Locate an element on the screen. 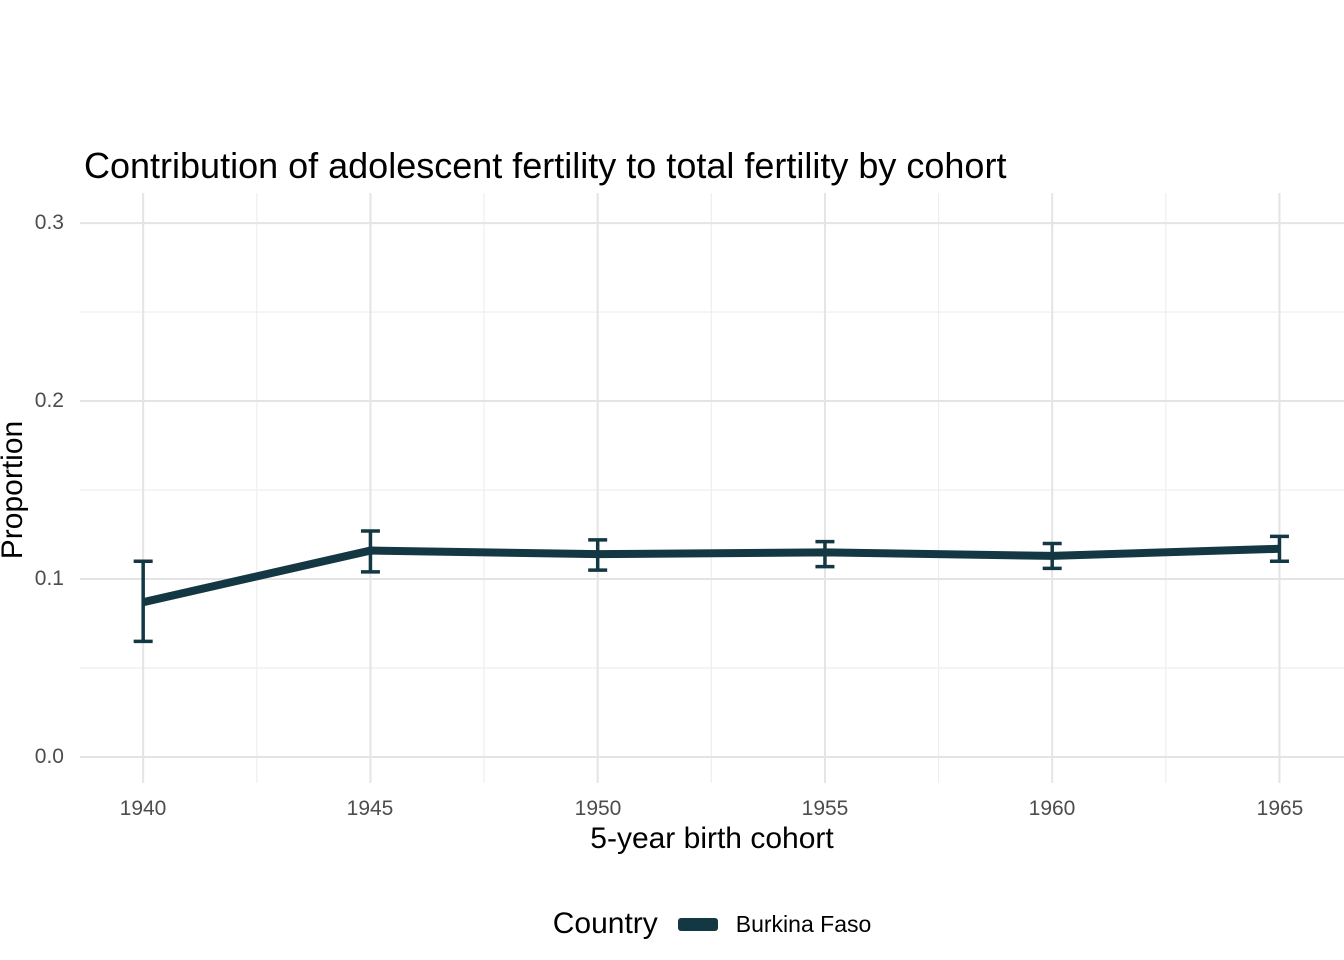 The height and width of the screenshot is (960, 1344). x-tick-label: 1945 is located at coordinates (370, 808).